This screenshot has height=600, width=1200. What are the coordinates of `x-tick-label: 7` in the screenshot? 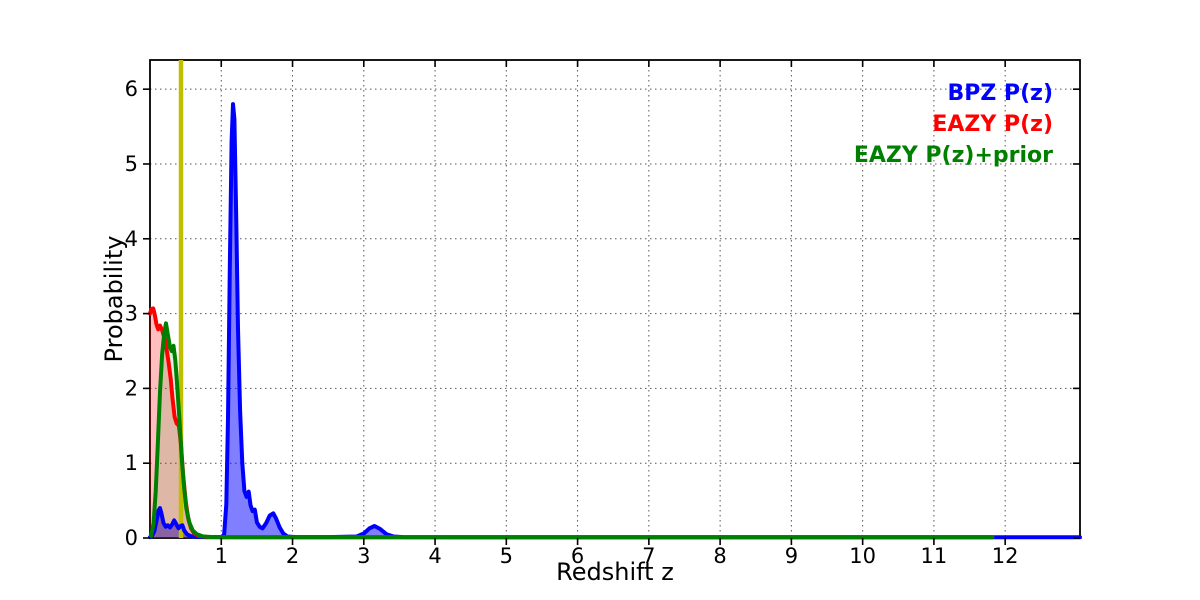 It's located at (648, 556).